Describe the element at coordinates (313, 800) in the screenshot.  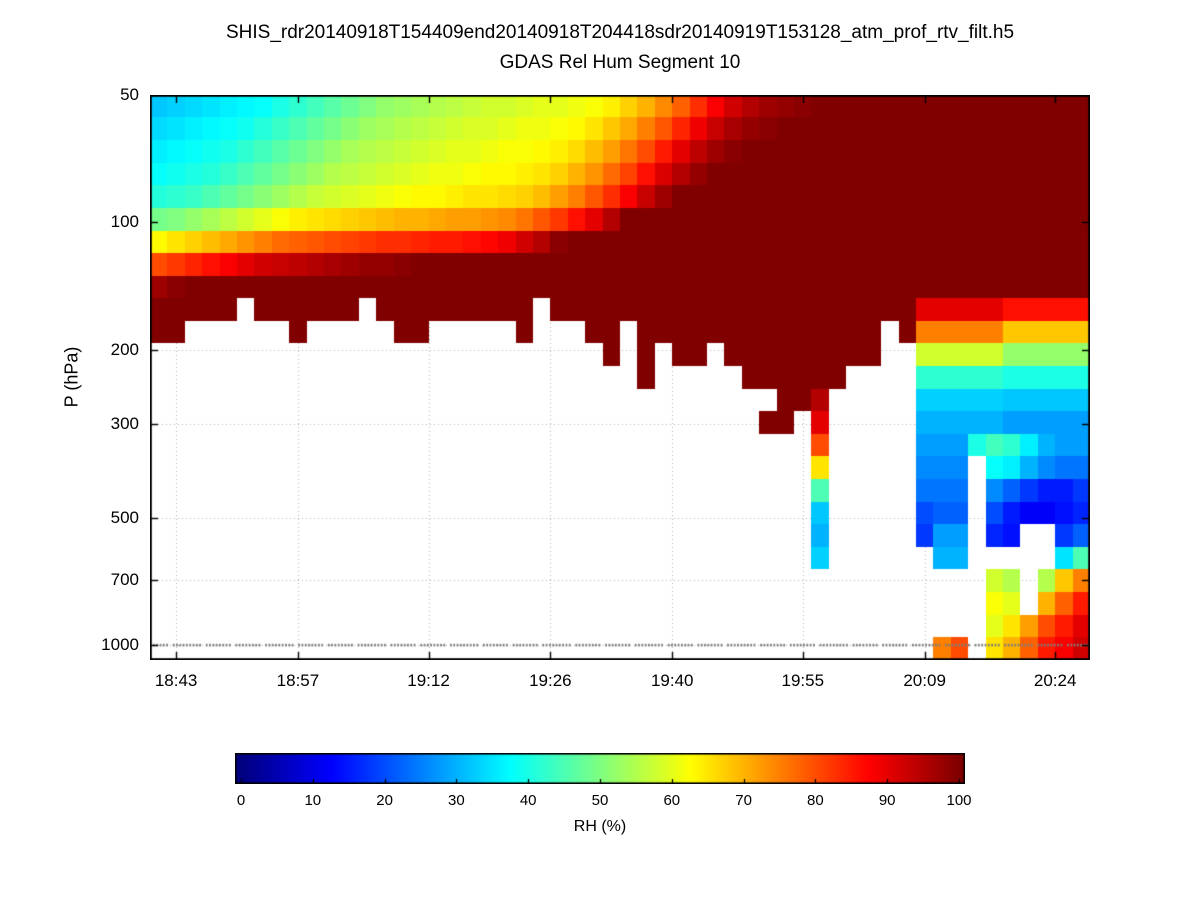
I see `colorbar-tick-label: 10` at that location.